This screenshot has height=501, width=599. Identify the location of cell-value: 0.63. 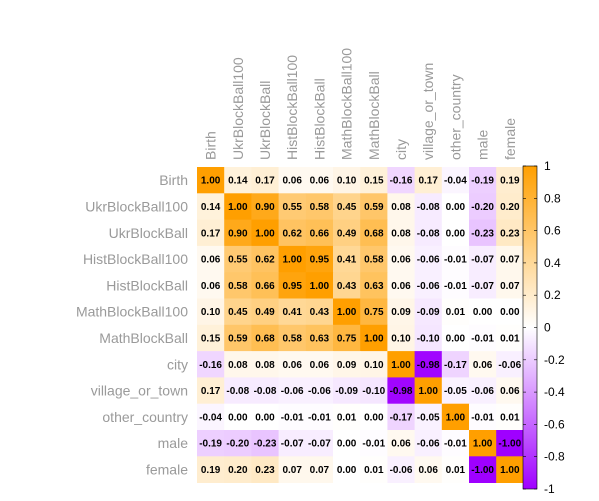
(374, 286).